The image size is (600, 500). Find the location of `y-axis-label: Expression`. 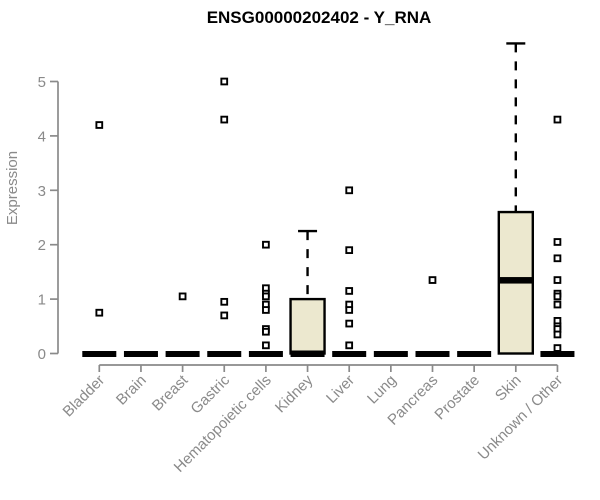

y-axis-label: Expression is located at coordinates (12, 188).